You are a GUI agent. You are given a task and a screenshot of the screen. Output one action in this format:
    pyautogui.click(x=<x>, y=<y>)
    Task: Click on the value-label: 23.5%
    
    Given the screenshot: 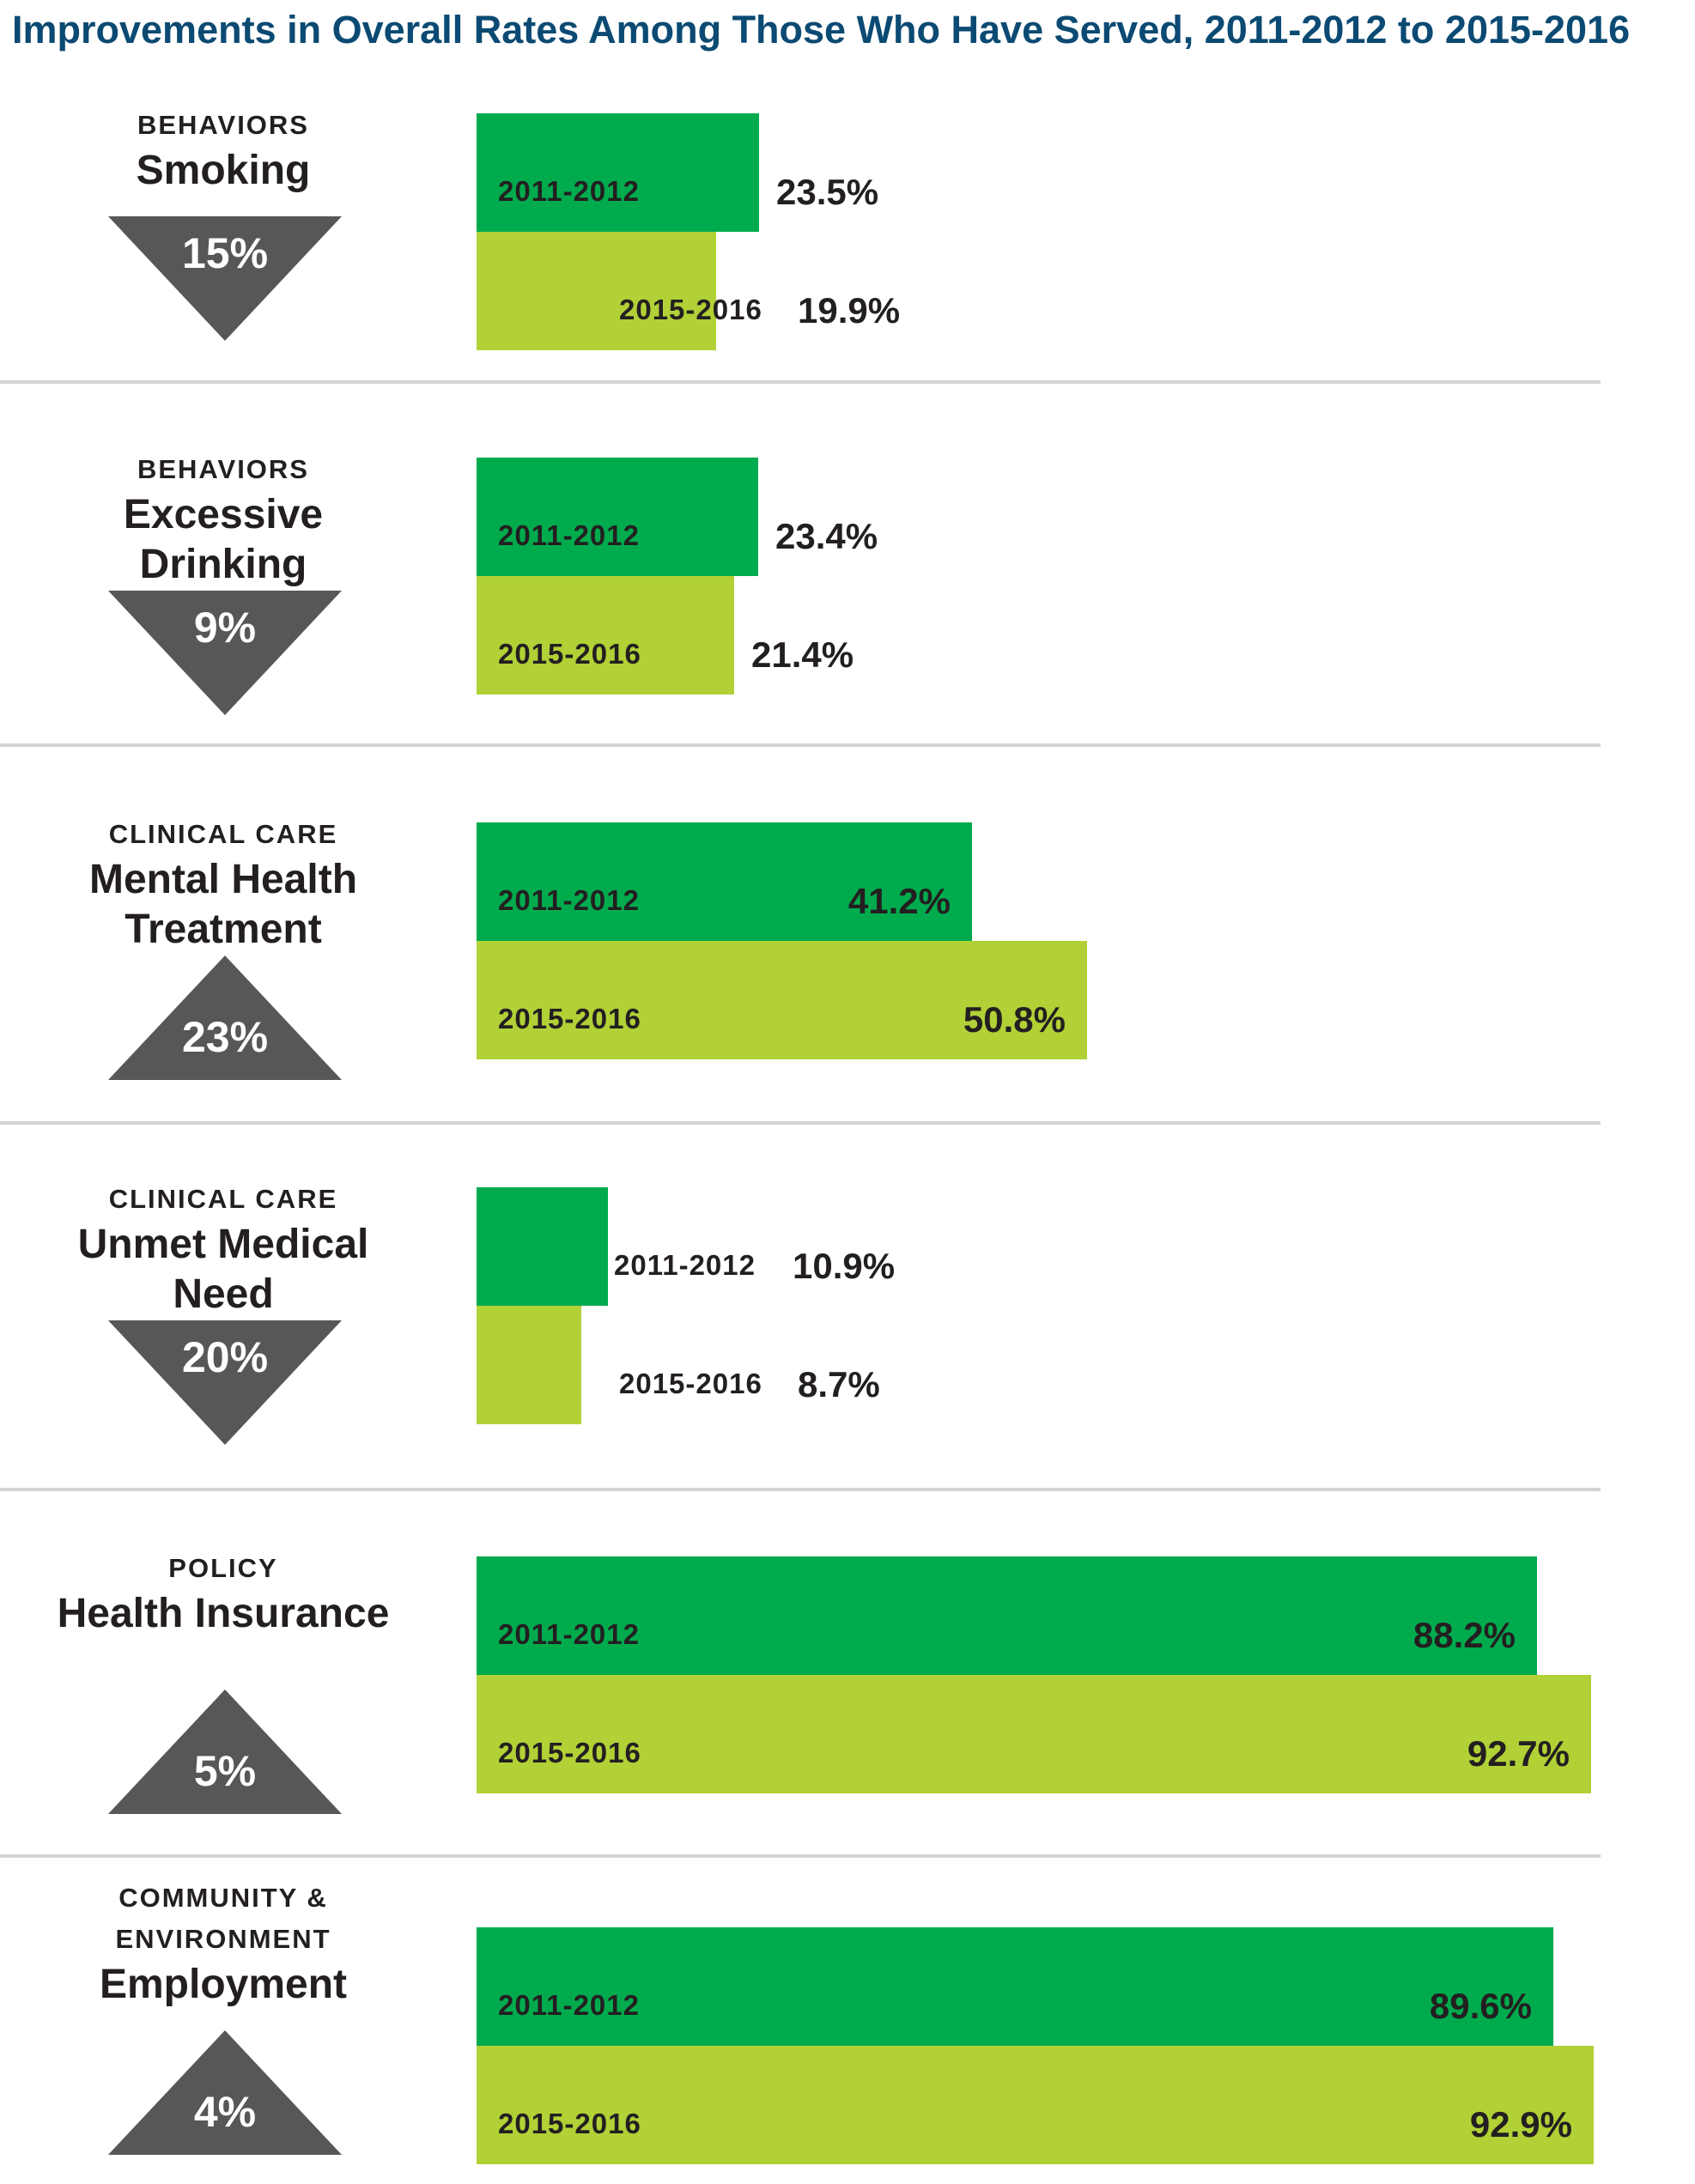 What is the action you would take?
    pyautogui.click(x=827, y=192)
    